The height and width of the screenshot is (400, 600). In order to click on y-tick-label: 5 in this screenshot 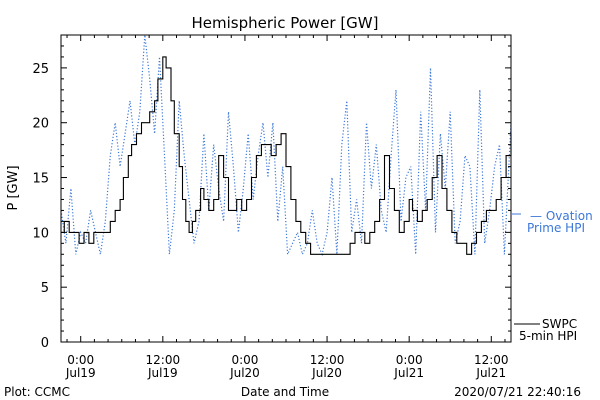, I will do `click(45, 288)`.